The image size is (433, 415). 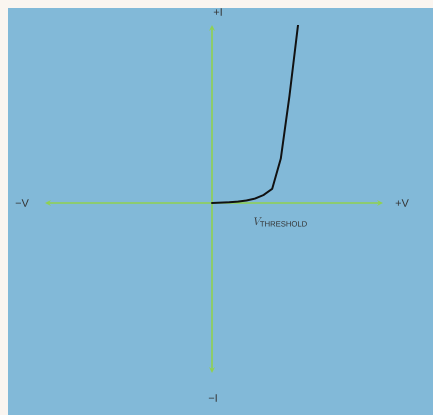 What do you see at coordinates (22, 203) in the screenshot?
I see `text: −V` at bounding box center [22, 203].